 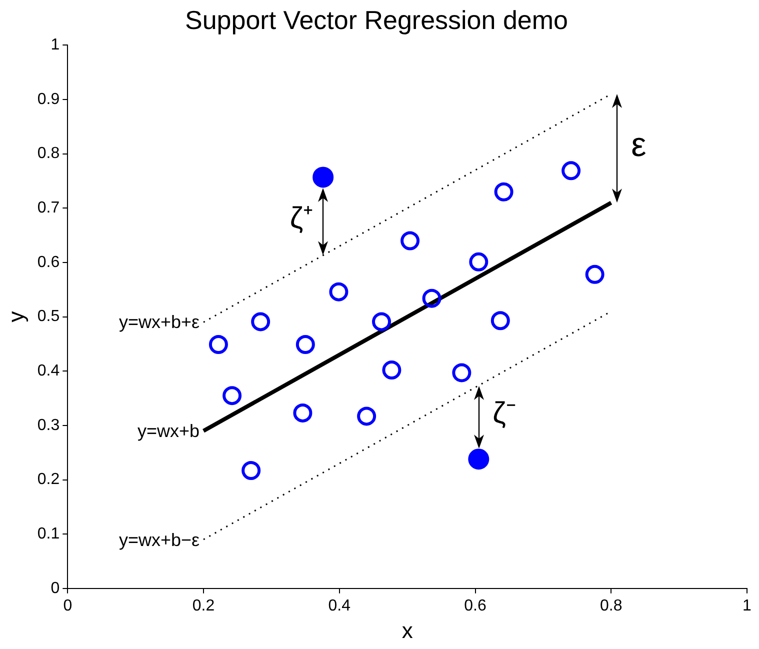 What do you see at coordinates (48, 317) in the screenshot?
I see `y-tick-label: 0.5` at bounding box center [48, 317].